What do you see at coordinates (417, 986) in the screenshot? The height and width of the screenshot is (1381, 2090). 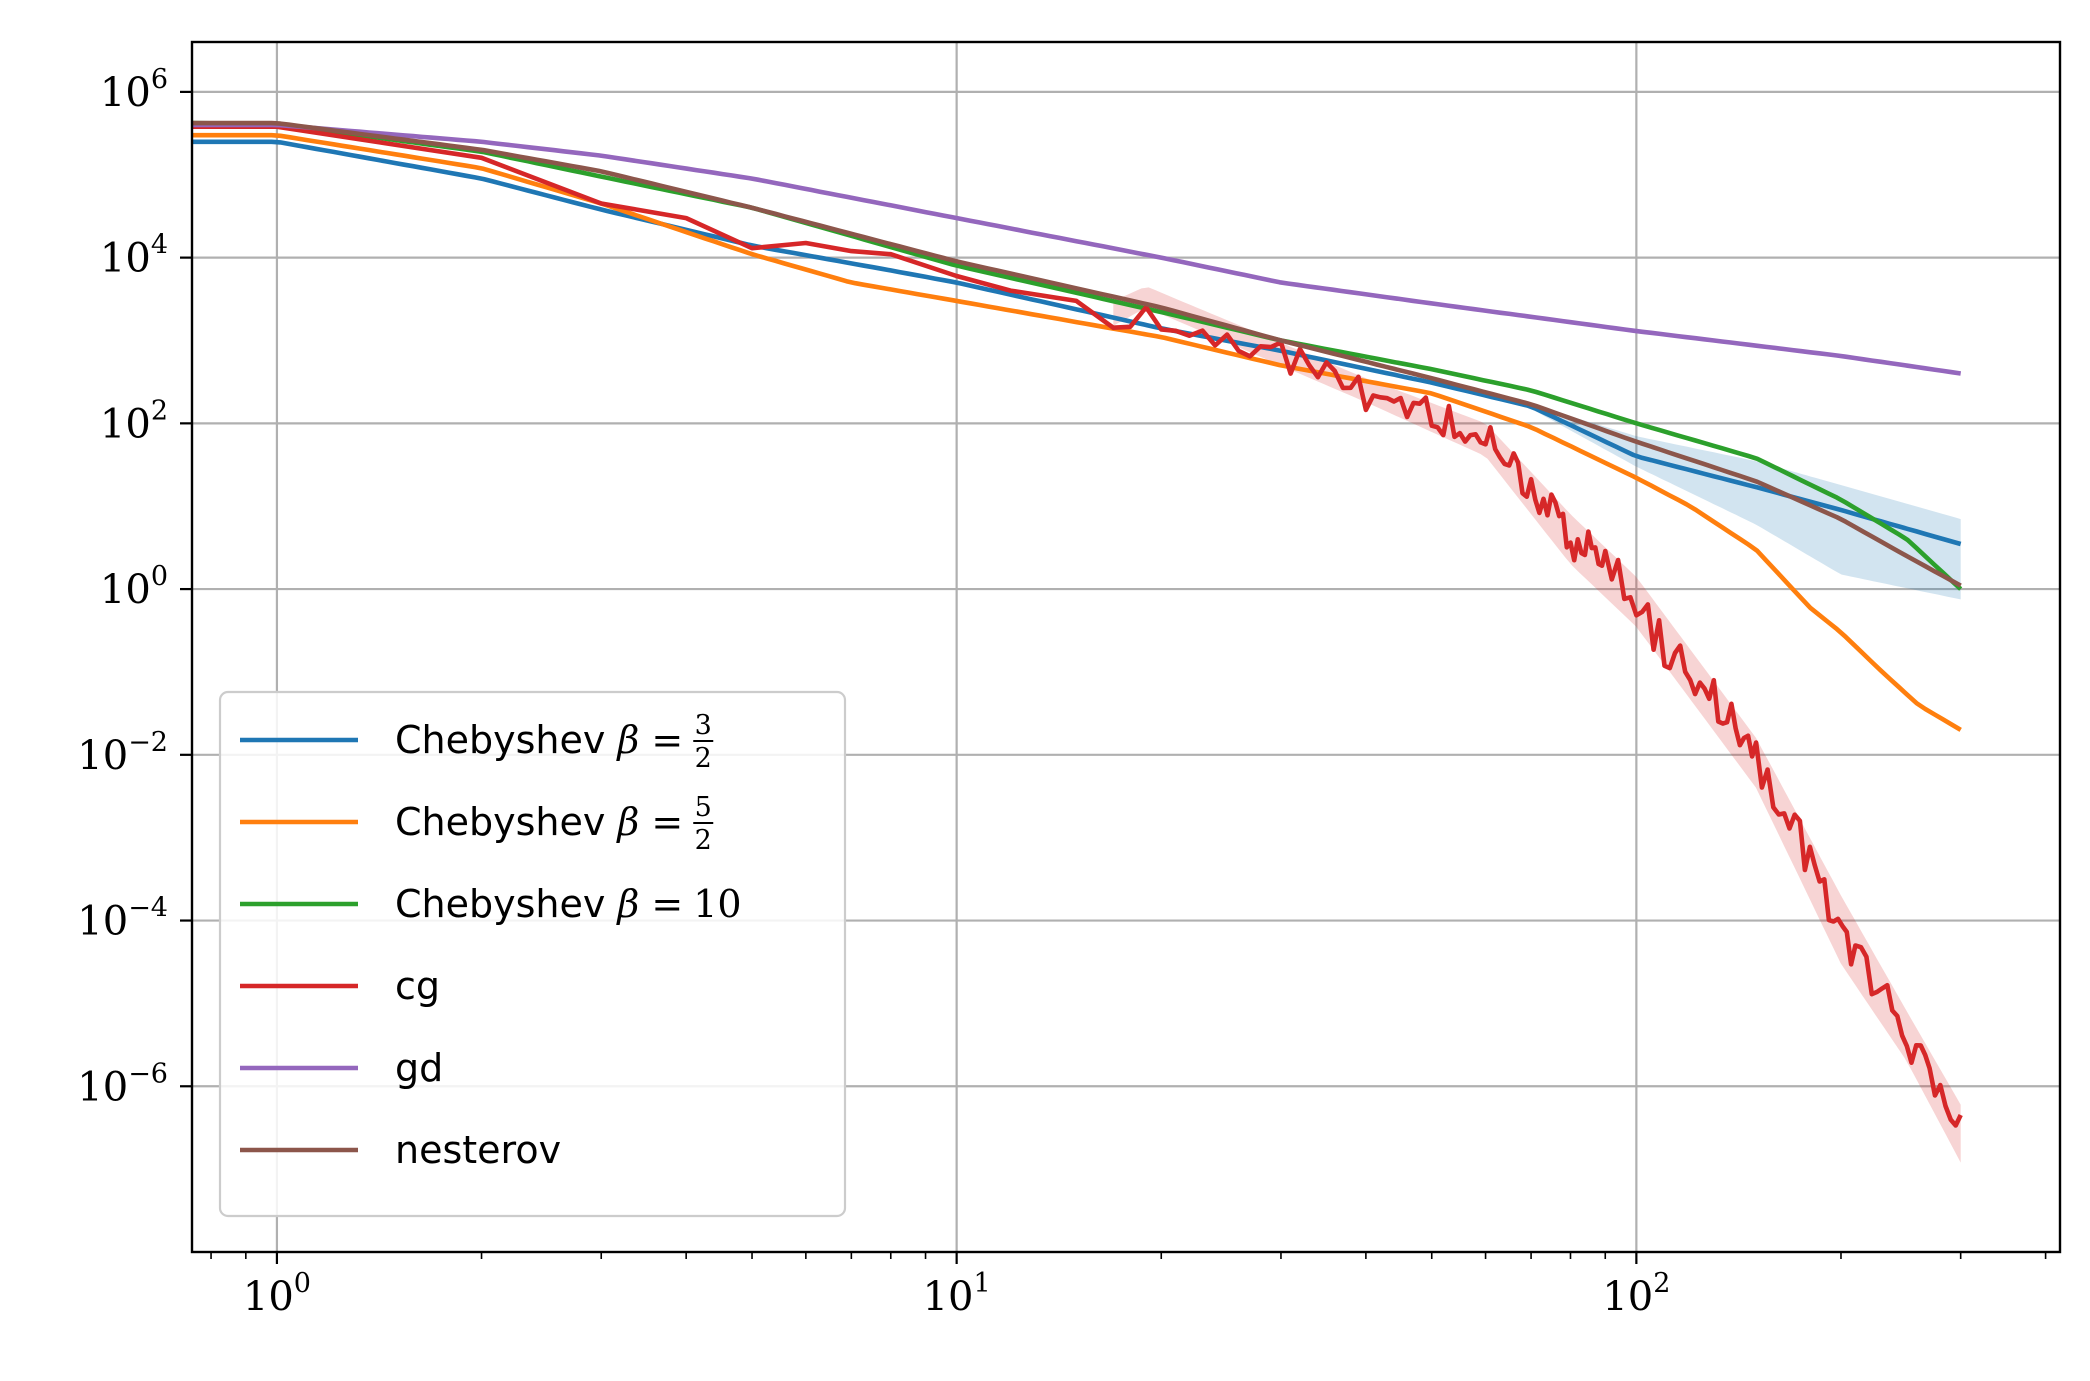 I see `legend-label: cg` at bounding box center [417, 986].